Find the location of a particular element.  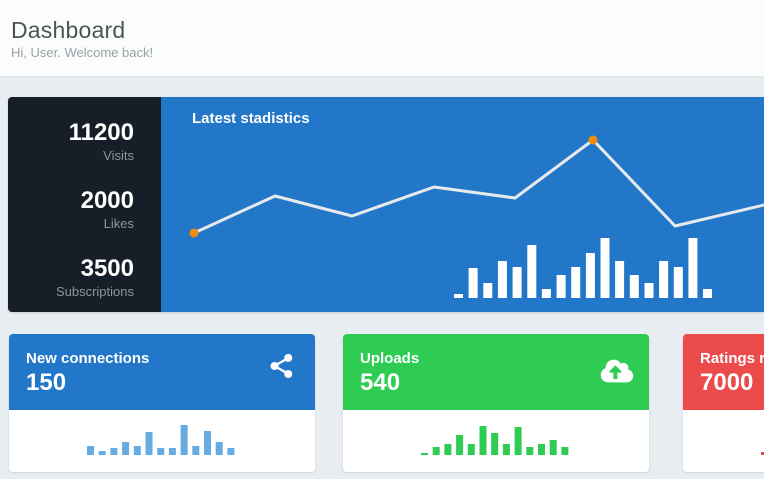

stat-visits-label: Visits is located at coordinates (118, 155).